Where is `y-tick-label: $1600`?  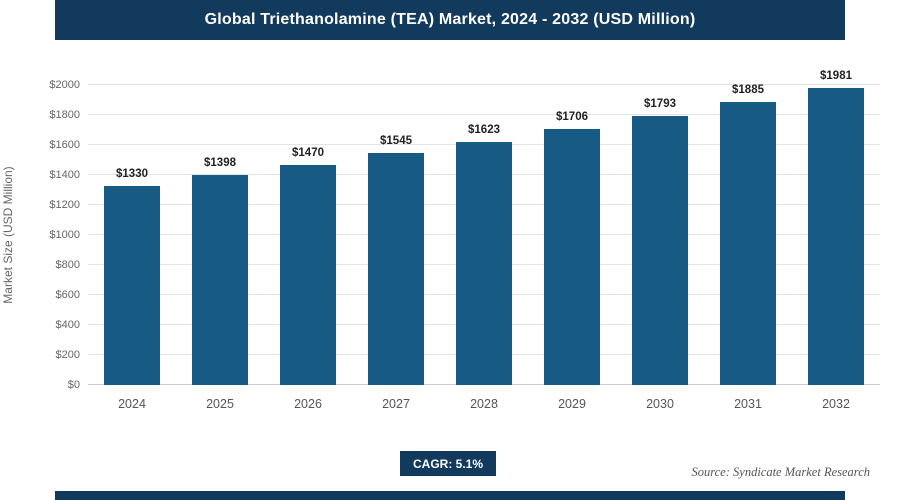 y-tick-label: $1600 is located at coordinates (64, 145).